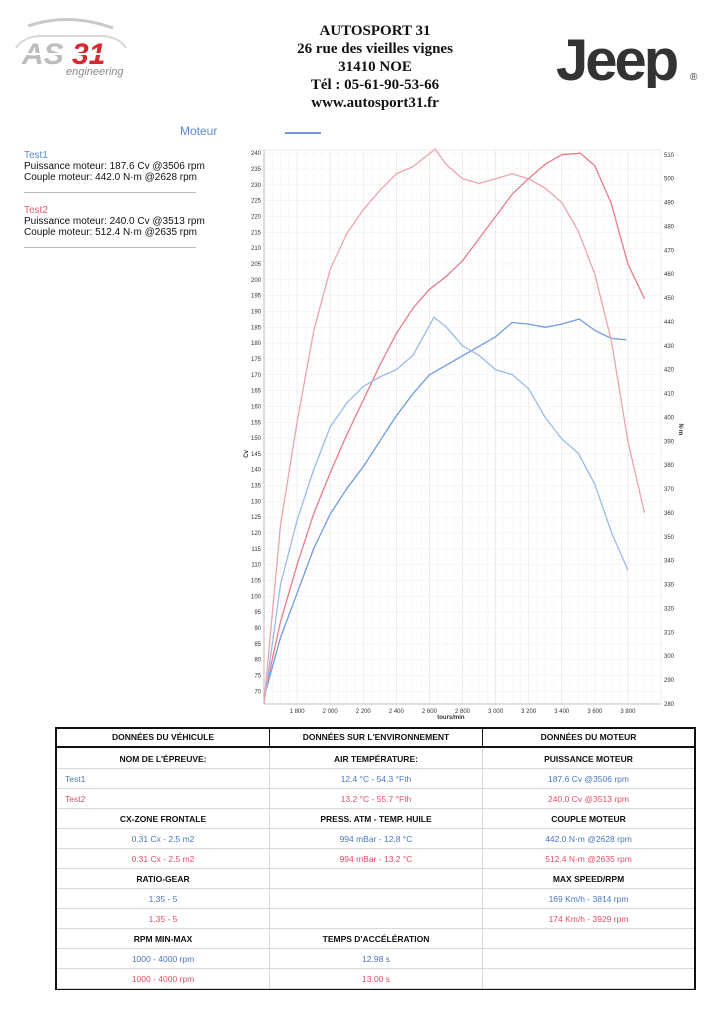  Describe the element at coordinates (669, 490) in the screenshot. I see `y2-tick-label: 370` at that location.